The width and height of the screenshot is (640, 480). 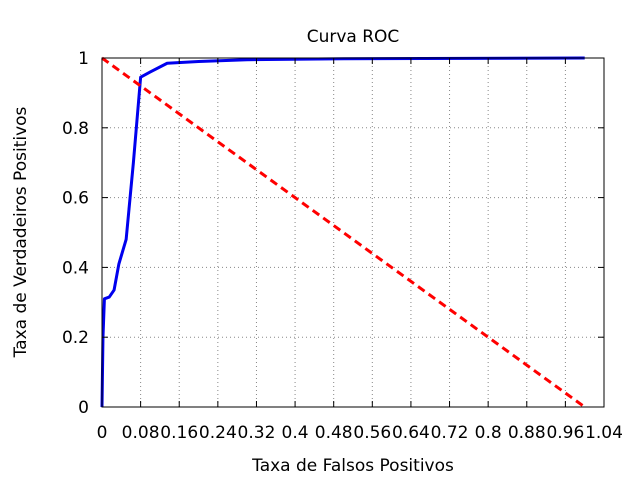 I want to click on x-tick-label: 0.88, so click(x=527, y=433).